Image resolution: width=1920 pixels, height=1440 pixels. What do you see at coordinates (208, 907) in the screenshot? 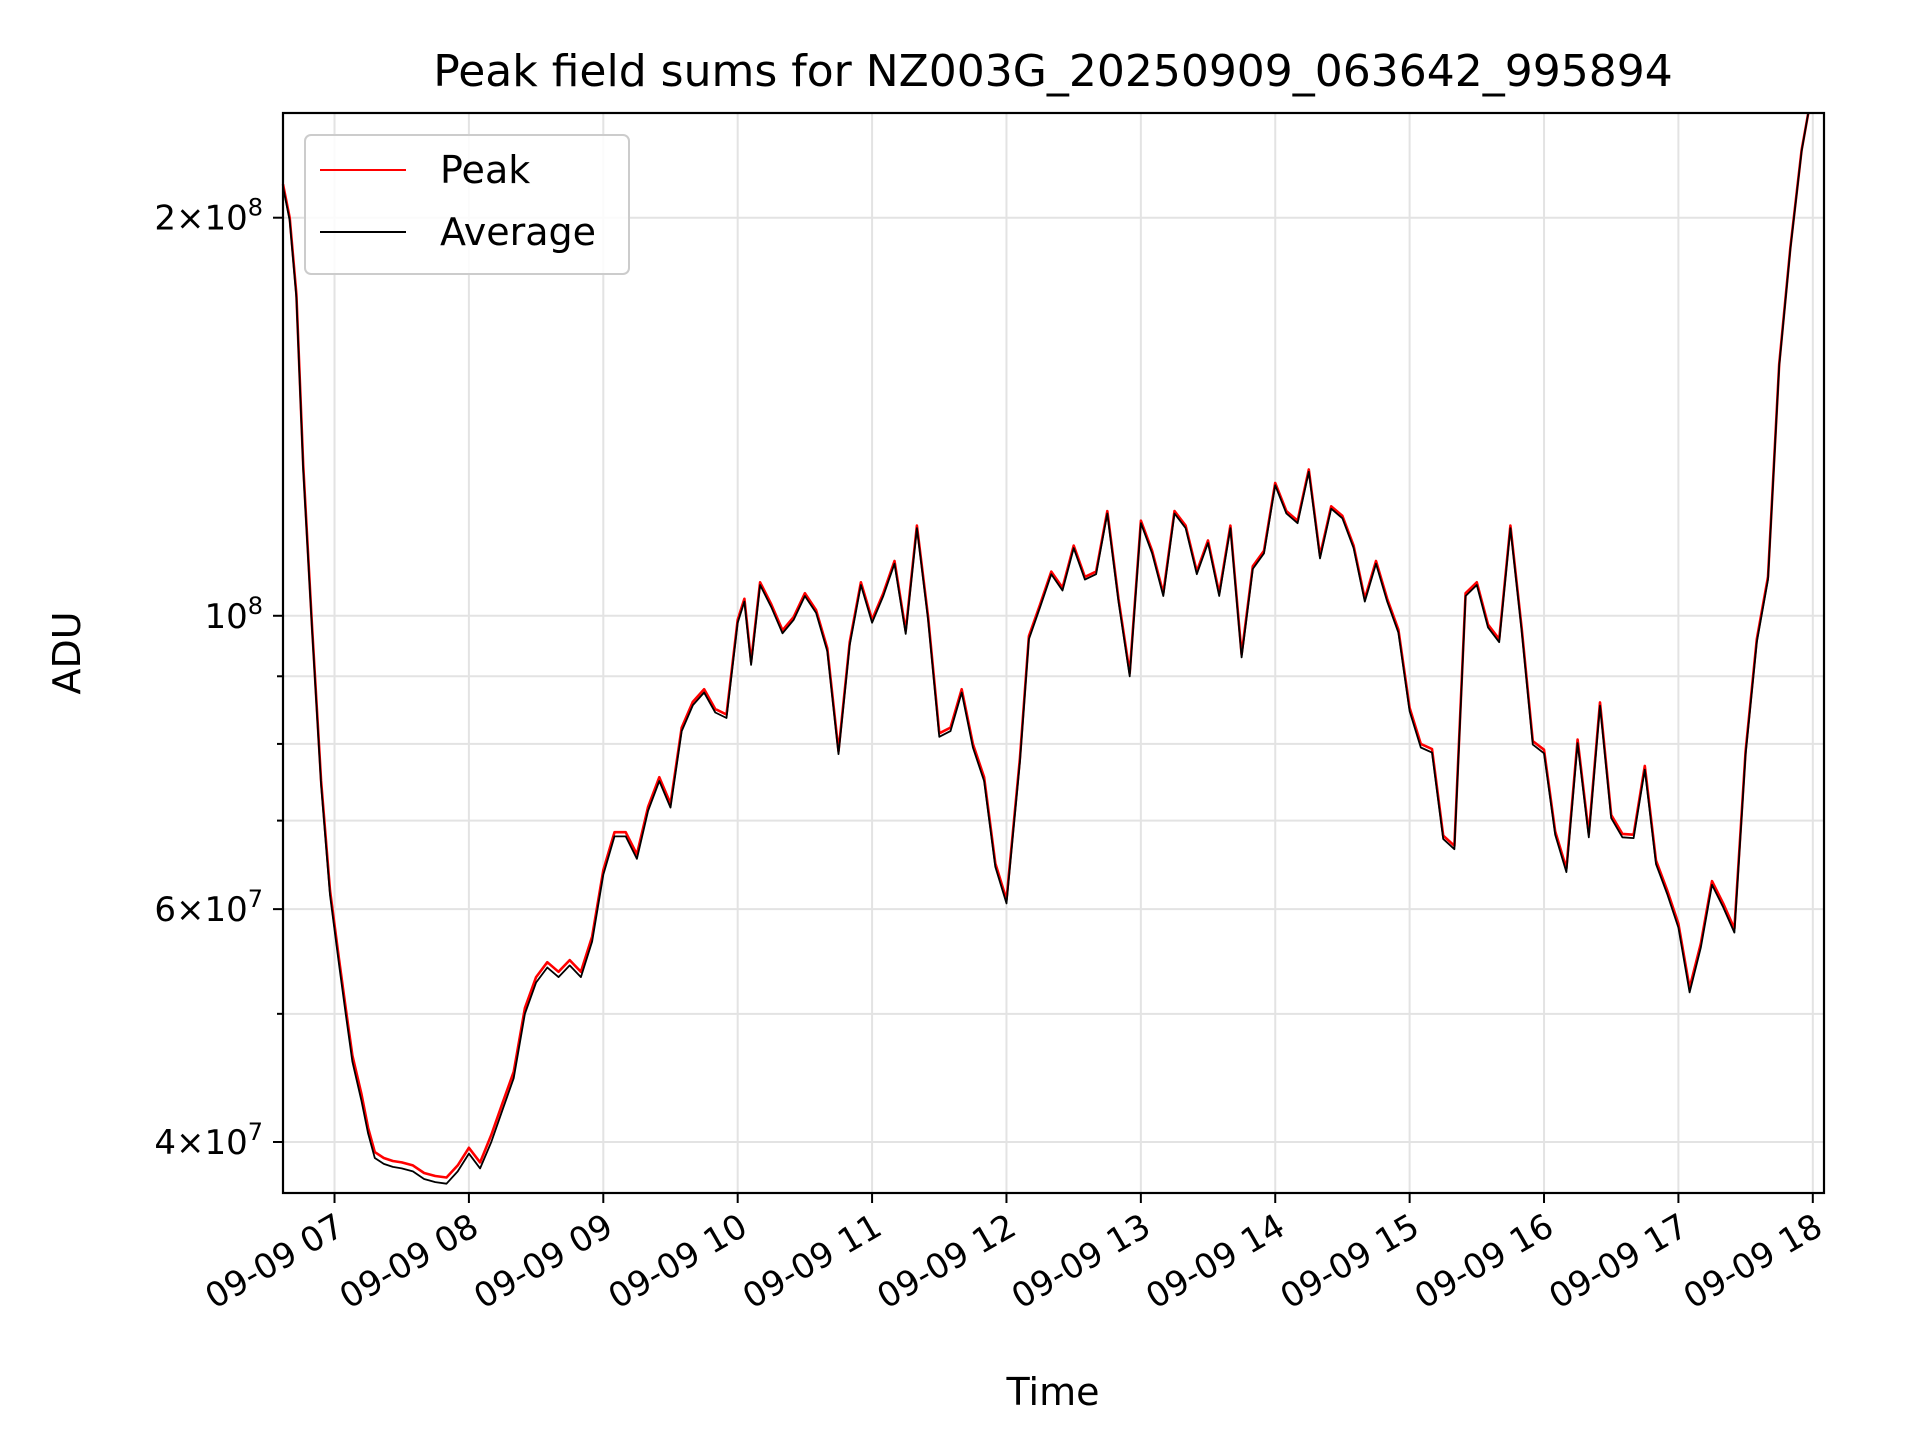
I see `y-tick-label: 6×107` at bounding box center [208, 907].